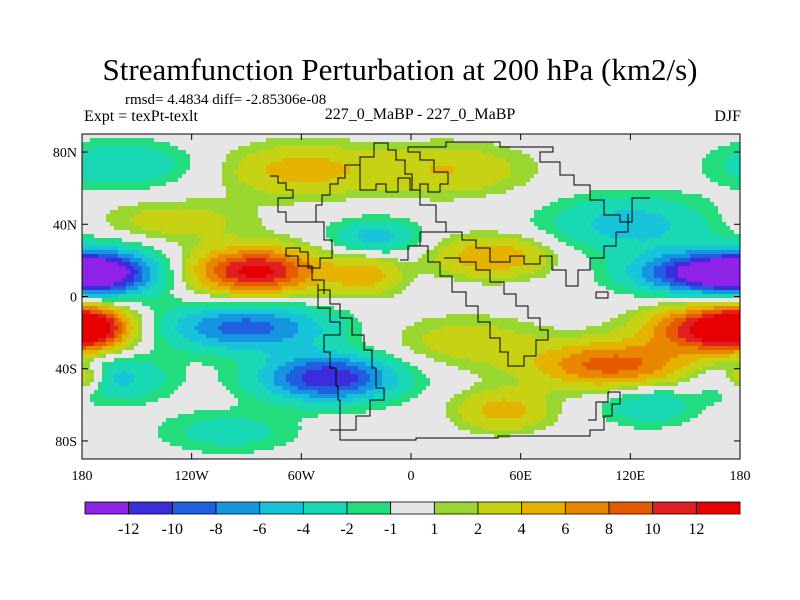 Image resolution: width=800 pixels, height=600 pixels. What do you see at coordinates (172, 529) in the screenshot?
I see `colorbar-label: -10` at bounding box center [172, 529].